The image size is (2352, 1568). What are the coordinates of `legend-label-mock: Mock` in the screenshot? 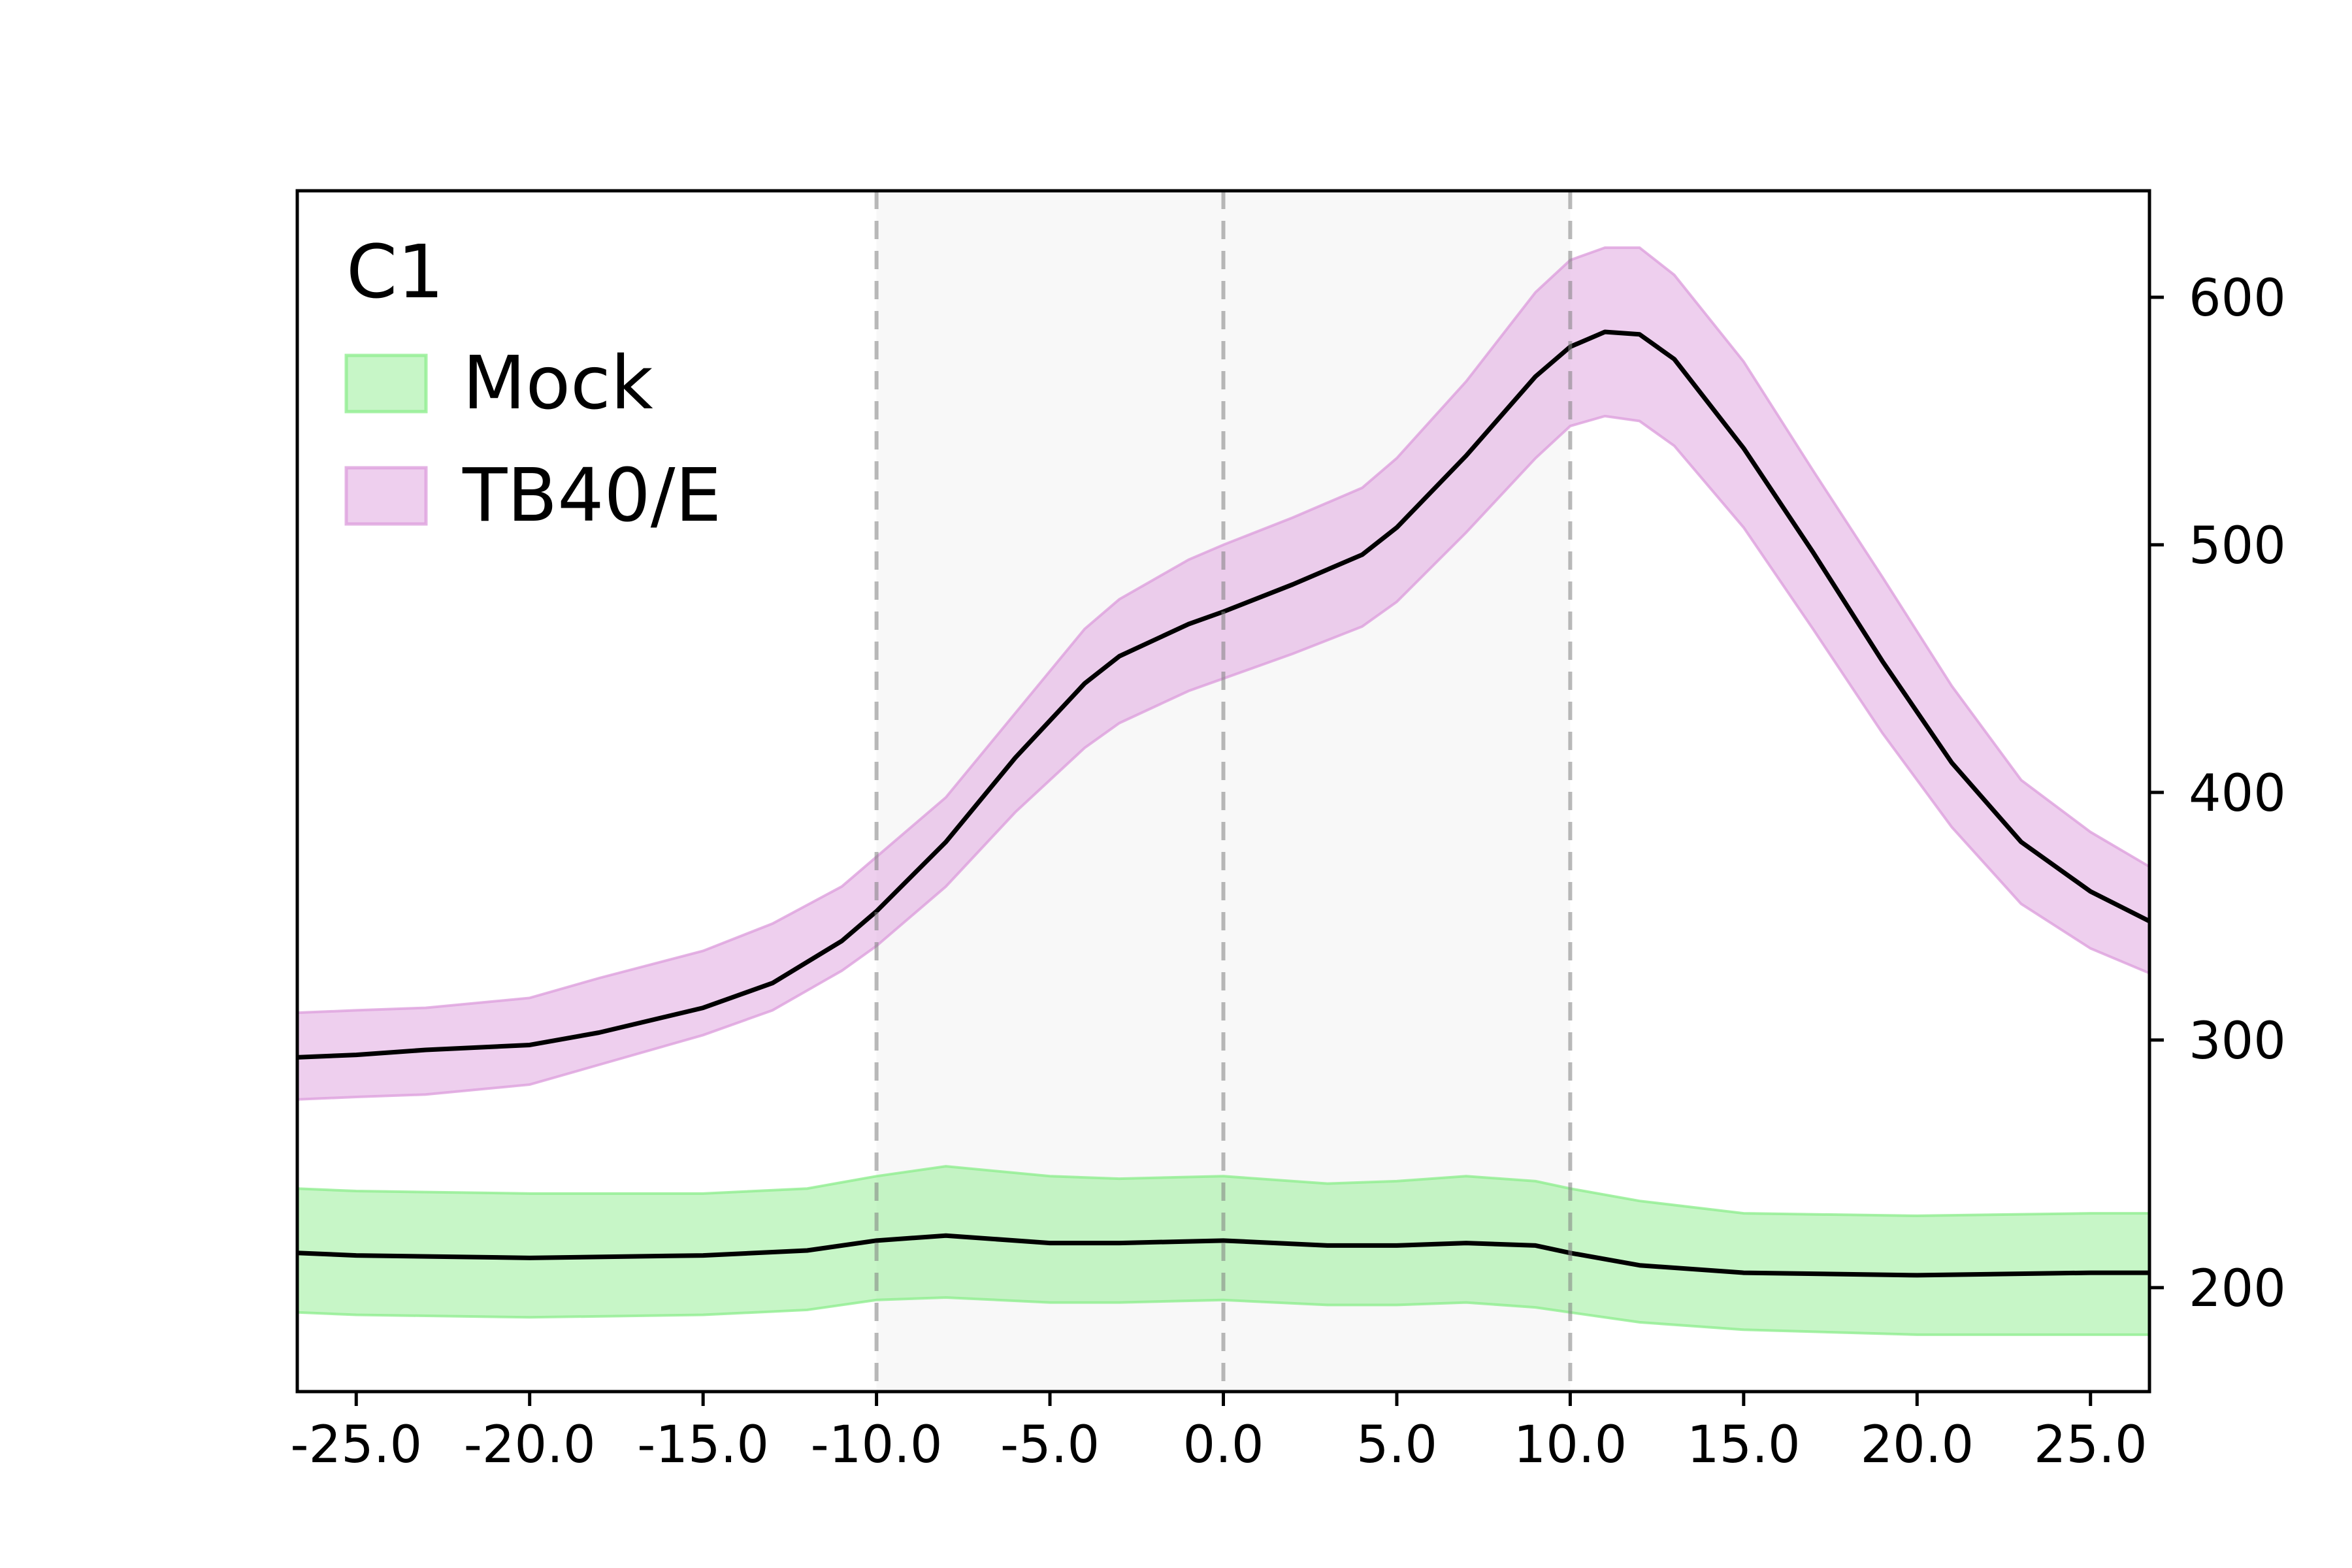 It's located at (558, 383).